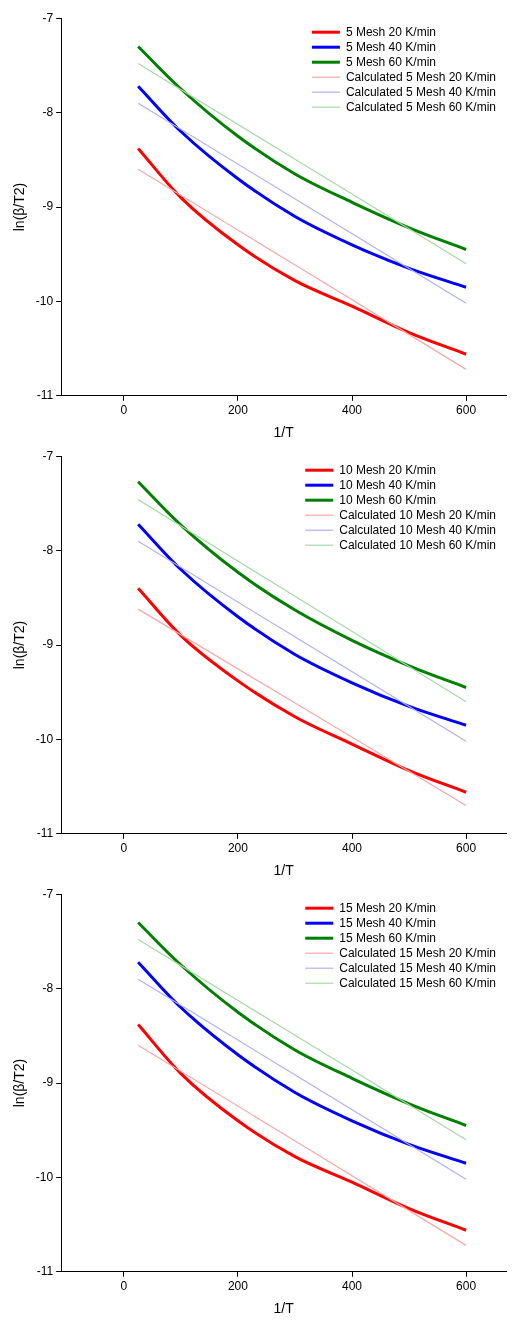 The image size is (516, 1332). Describe the element at coordinates (387, 937) in the screenshot. I see `legend-label: 15 Mesh 60 K/min` at that location.